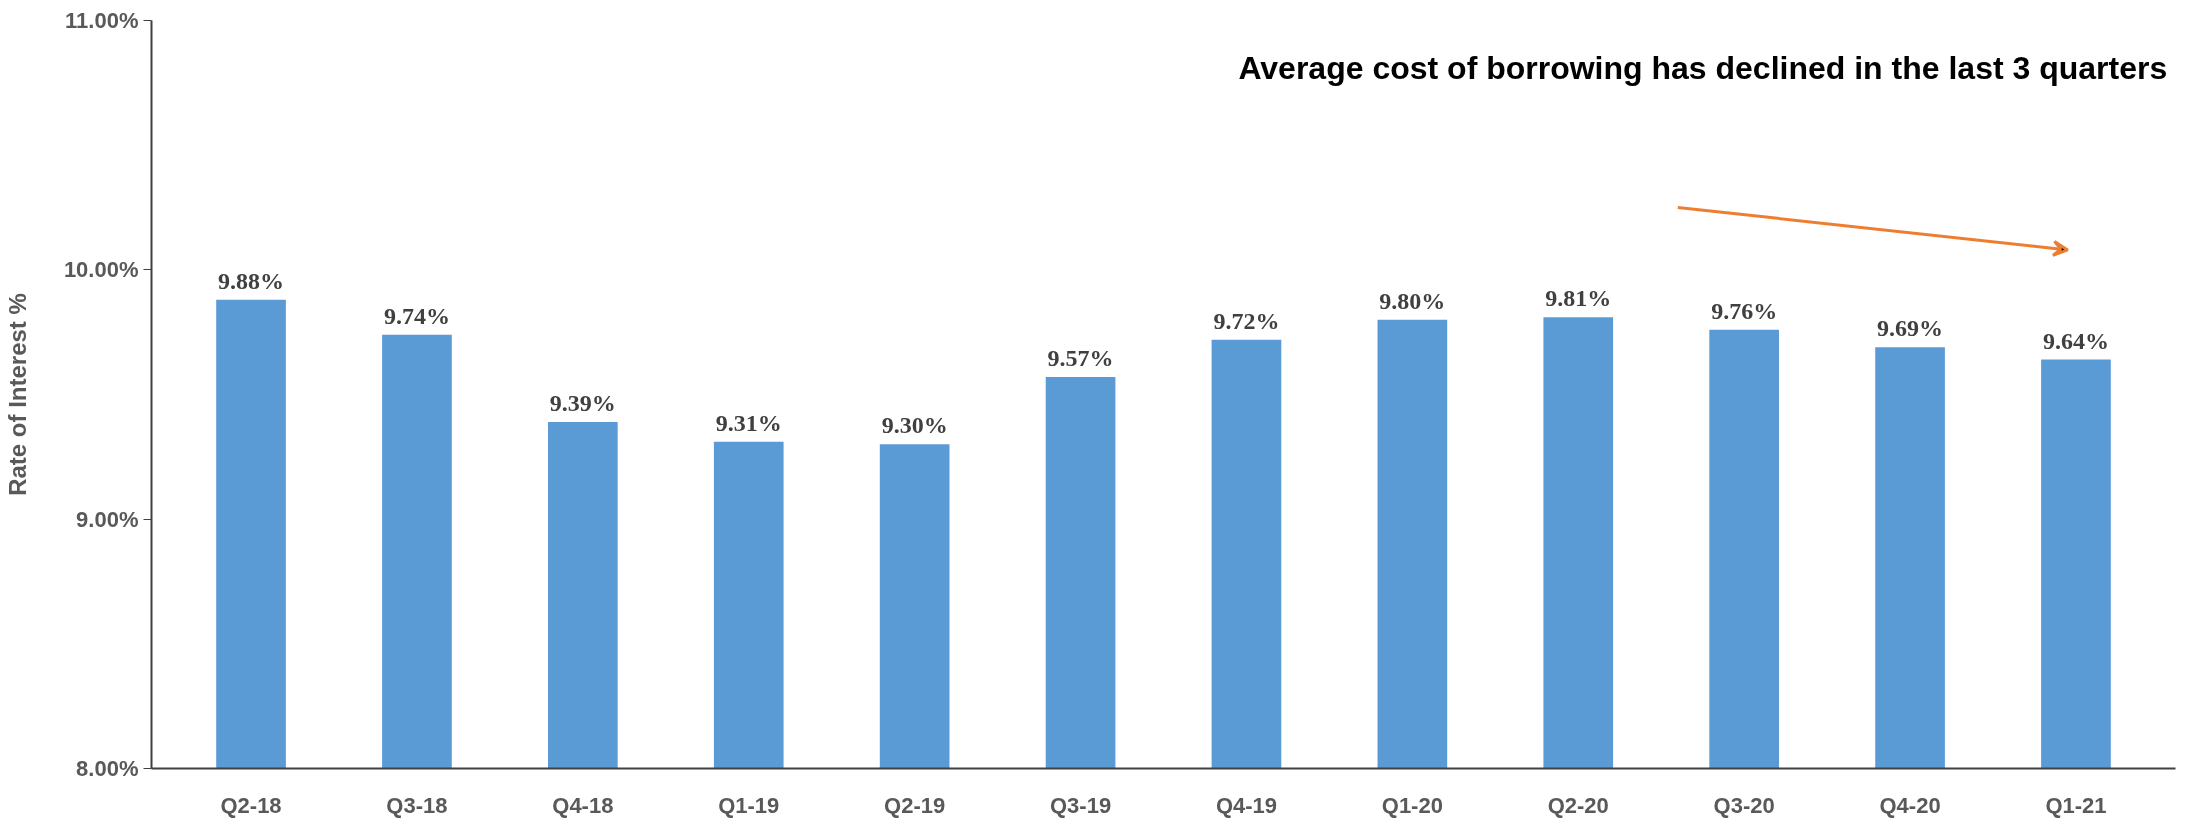 Image resolution: width=2205 pixels, height=831 pixels. What do you see at coordinates (1080, 358) in the screenshot?
I see `data-label: 9.57%` at bounding box center [1080, 358].